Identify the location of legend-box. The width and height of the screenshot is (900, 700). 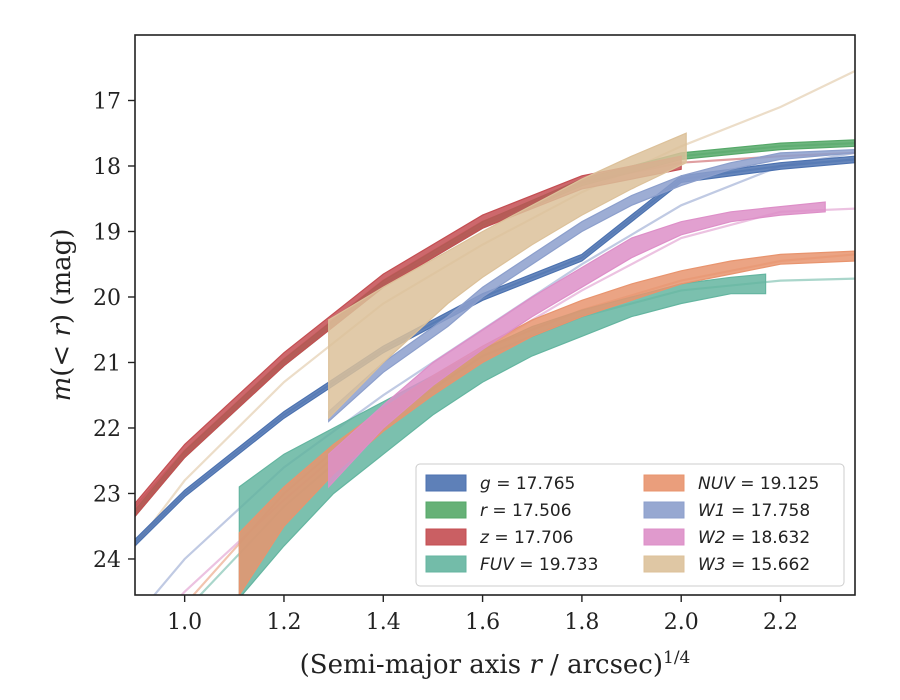
(630, 525).